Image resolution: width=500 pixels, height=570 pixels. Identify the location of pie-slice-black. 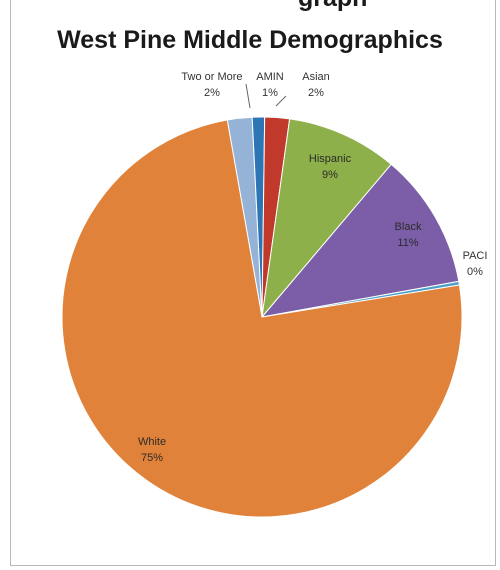
(360, 240).